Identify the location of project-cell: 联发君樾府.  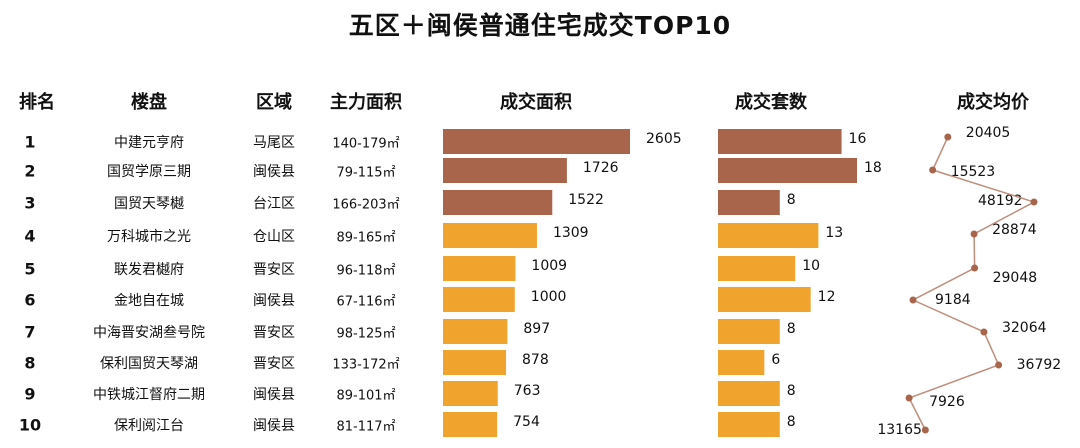
(149, 270).